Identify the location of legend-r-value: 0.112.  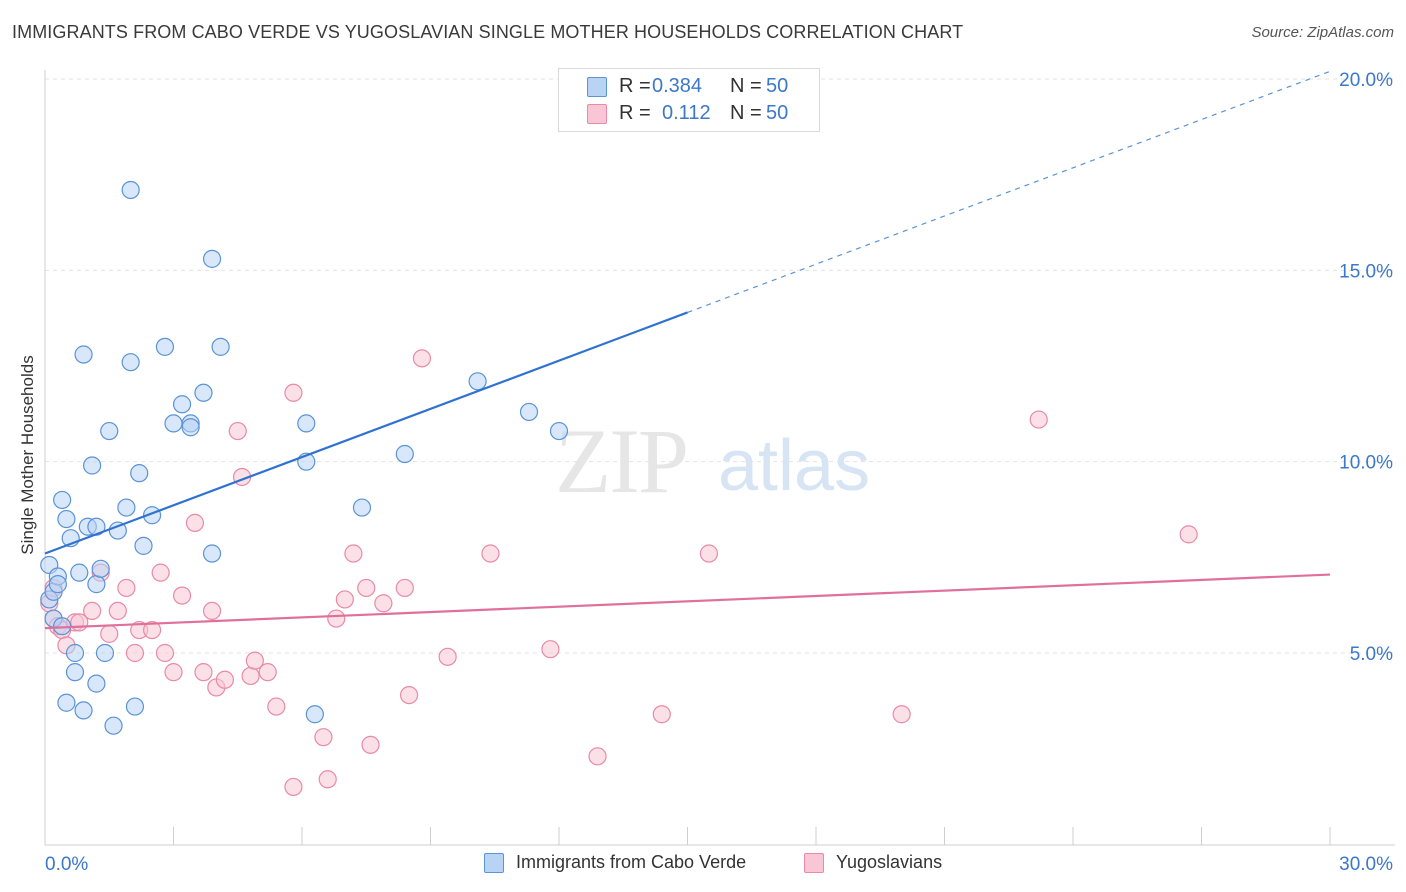
(686, 113).